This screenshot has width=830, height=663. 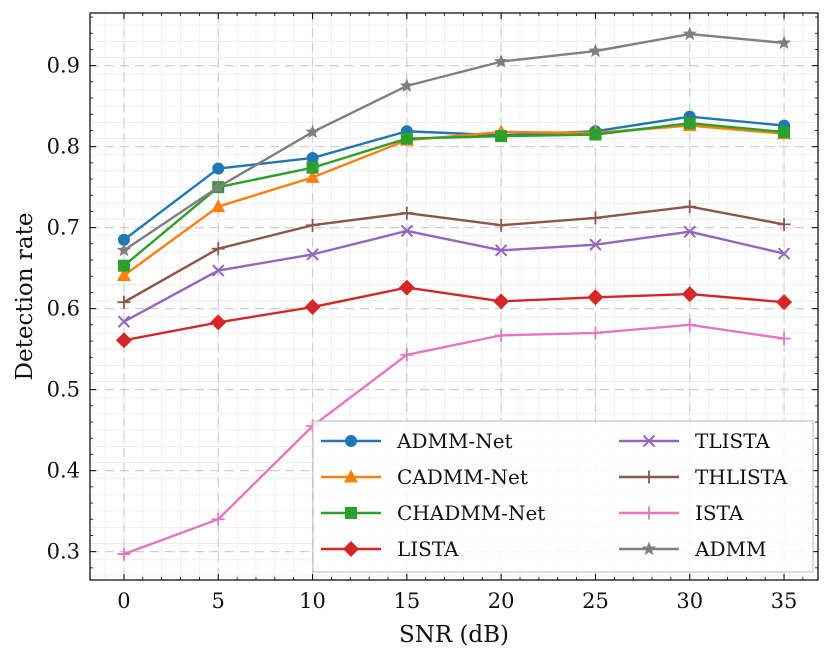 What do you see at coordinates (649, 477) in the screenshot?
I see `legend-marker-thlista` at bounding box center [649, 477].